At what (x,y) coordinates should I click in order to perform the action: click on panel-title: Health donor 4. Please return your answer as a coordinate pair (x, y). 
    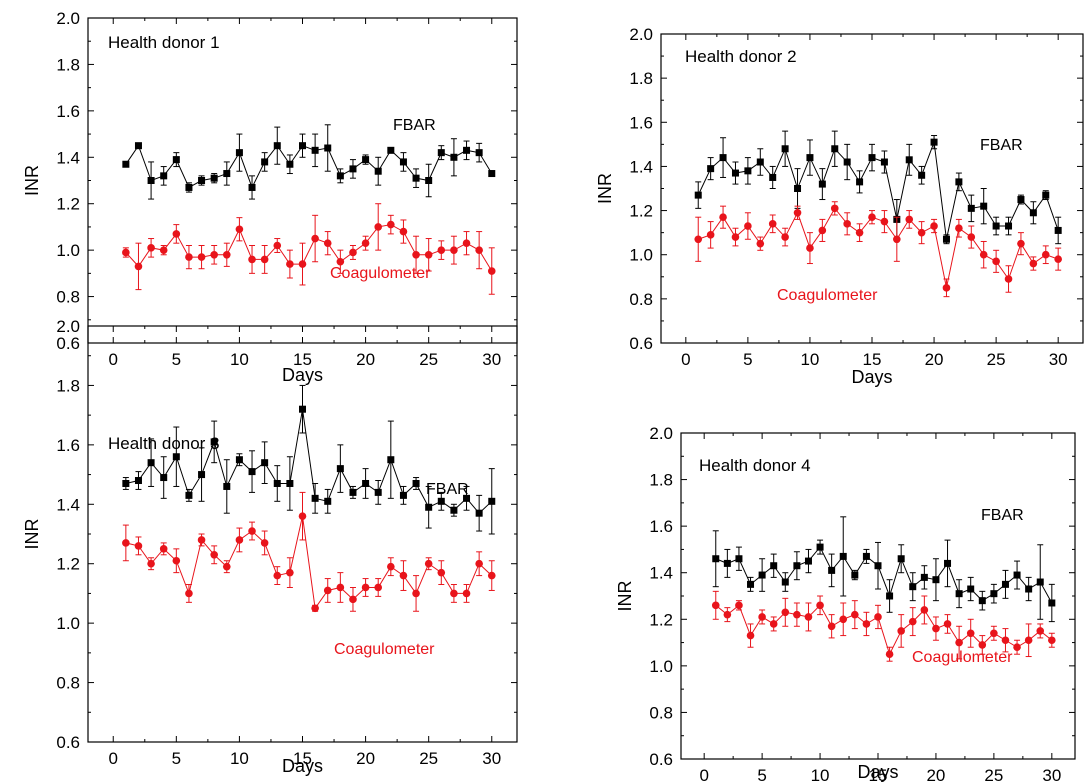
    Looking at the image, I should click on (755, 465).